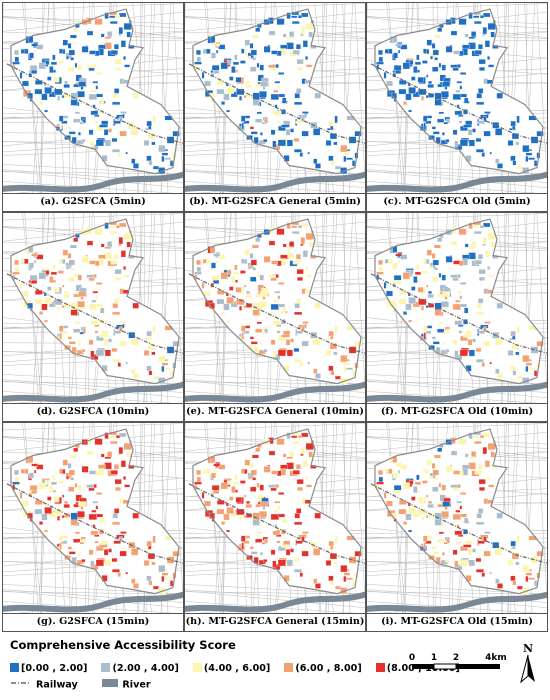 The image size is (550, 700). I want to click on legend-class-0: [0.00 , 2.00], so click(48, 668).